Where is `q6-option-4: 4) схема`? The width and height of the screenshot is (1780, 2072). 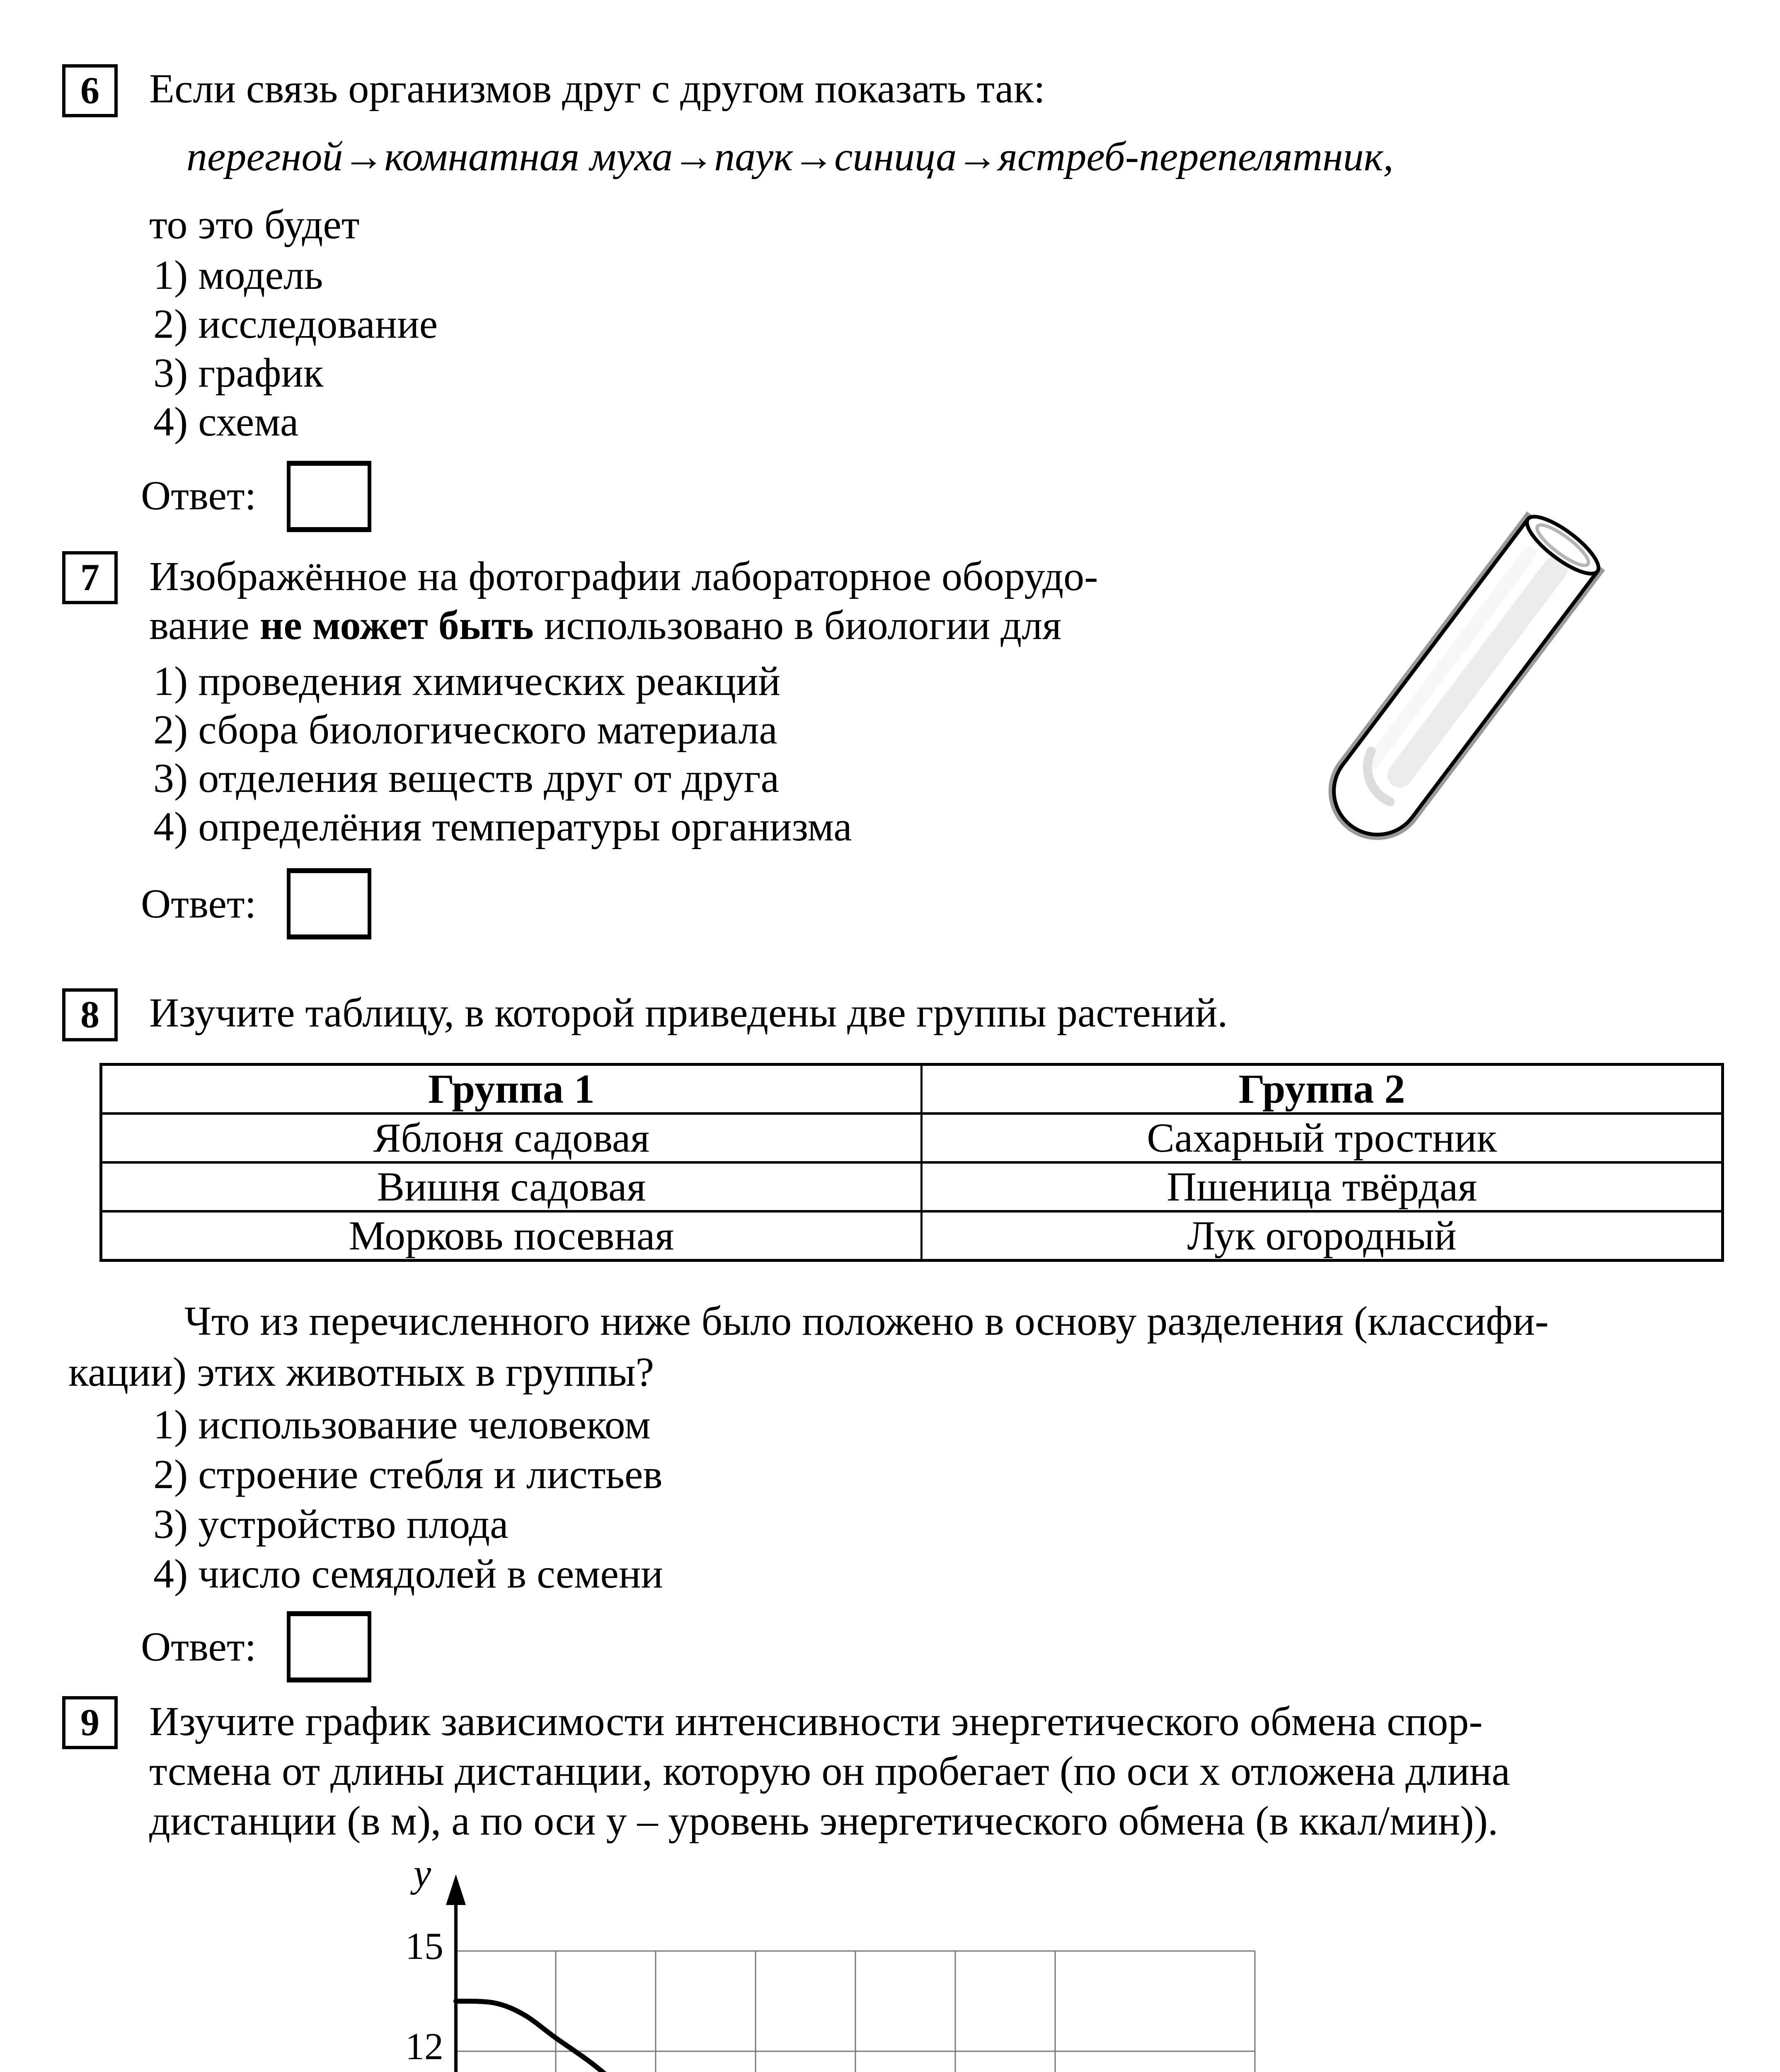
q6-option-4: 4) схема is located at coordinates (226, 422).